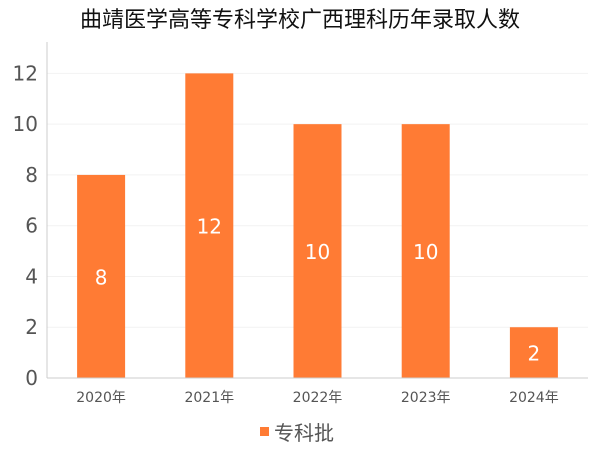 This screenshot has width=600, height=450. I want to click on x-tick-label: 2021年, so click(209, 398).